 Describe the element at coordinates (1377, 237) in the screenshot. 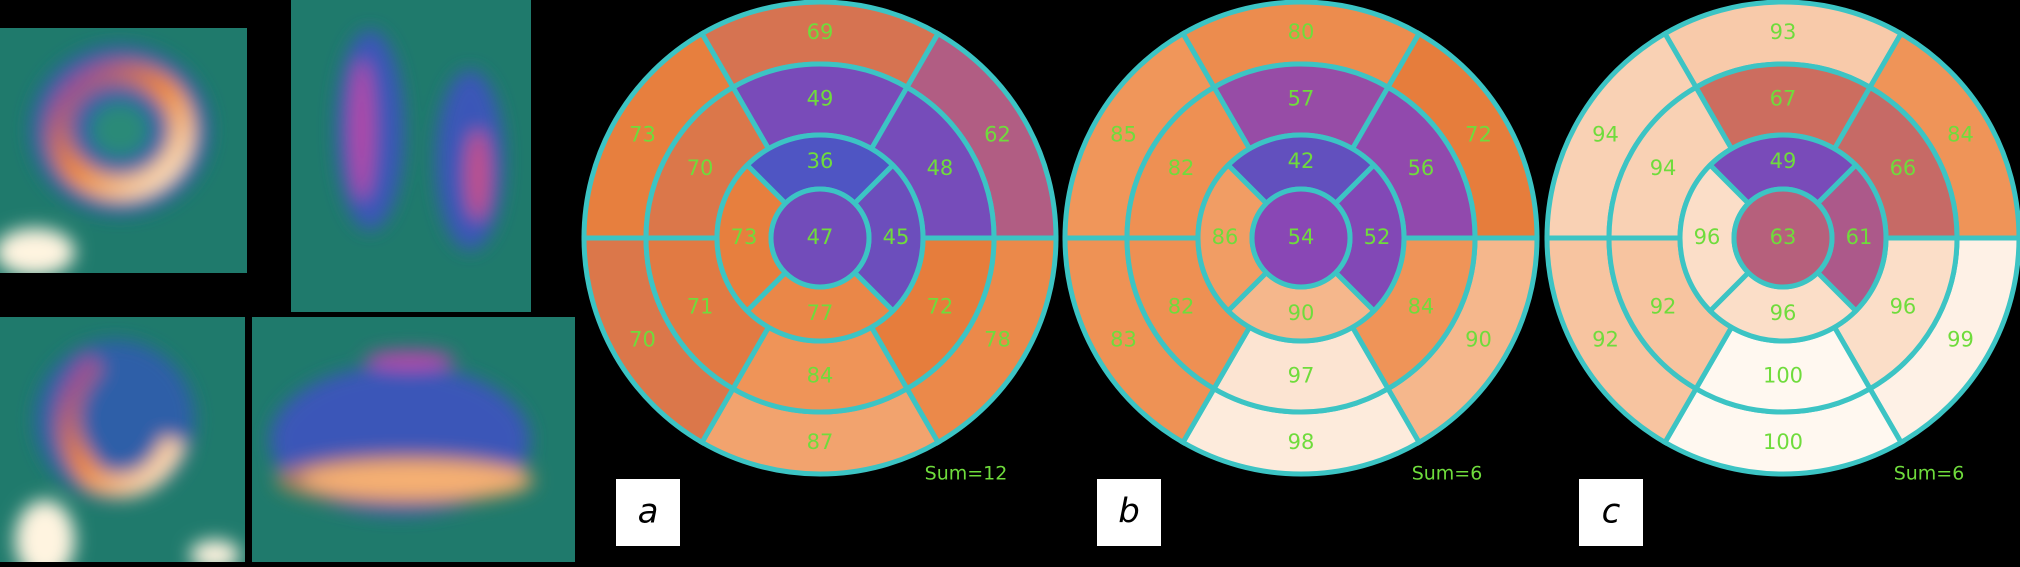

I see `segment-value: 52` at that location.